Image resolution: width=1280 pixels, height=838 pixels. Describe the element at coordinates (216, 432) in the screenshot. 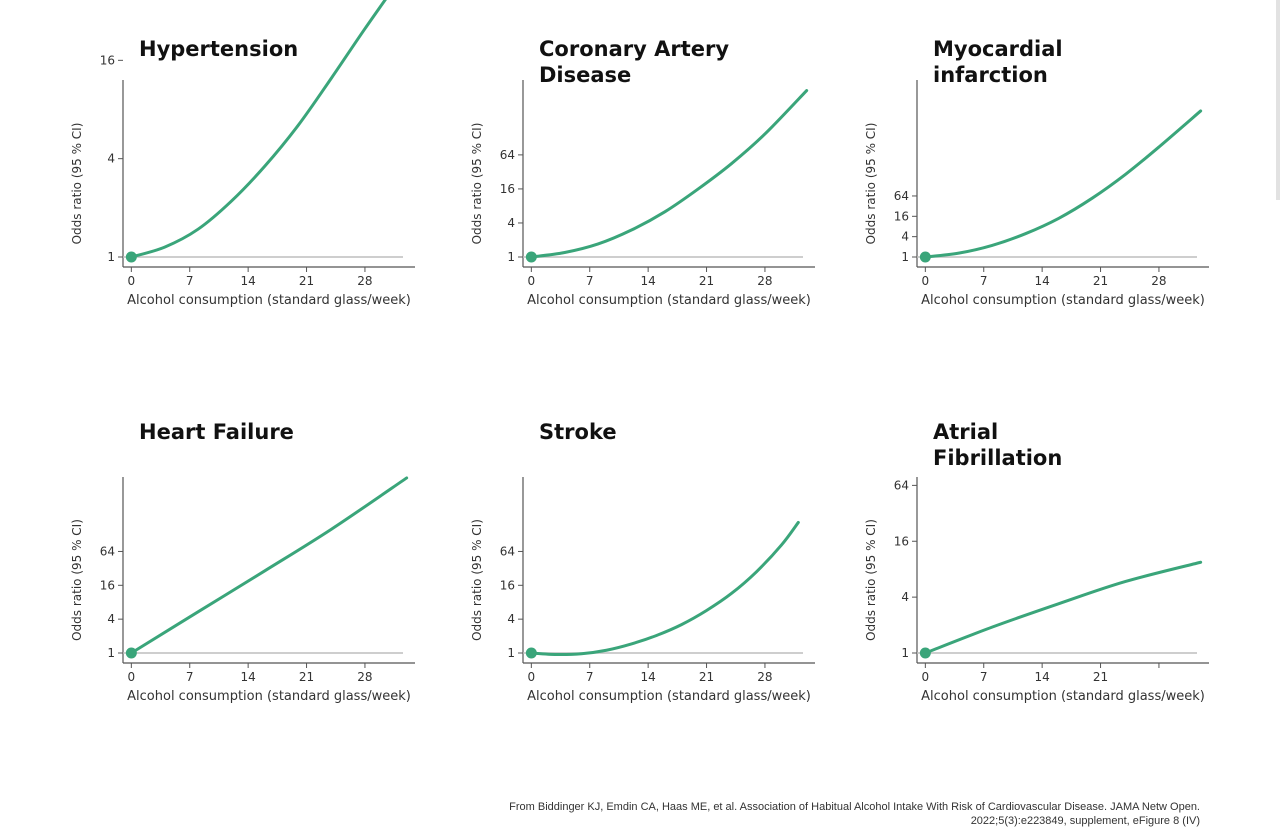

I see `chart-title: Heart Failure` at that location.